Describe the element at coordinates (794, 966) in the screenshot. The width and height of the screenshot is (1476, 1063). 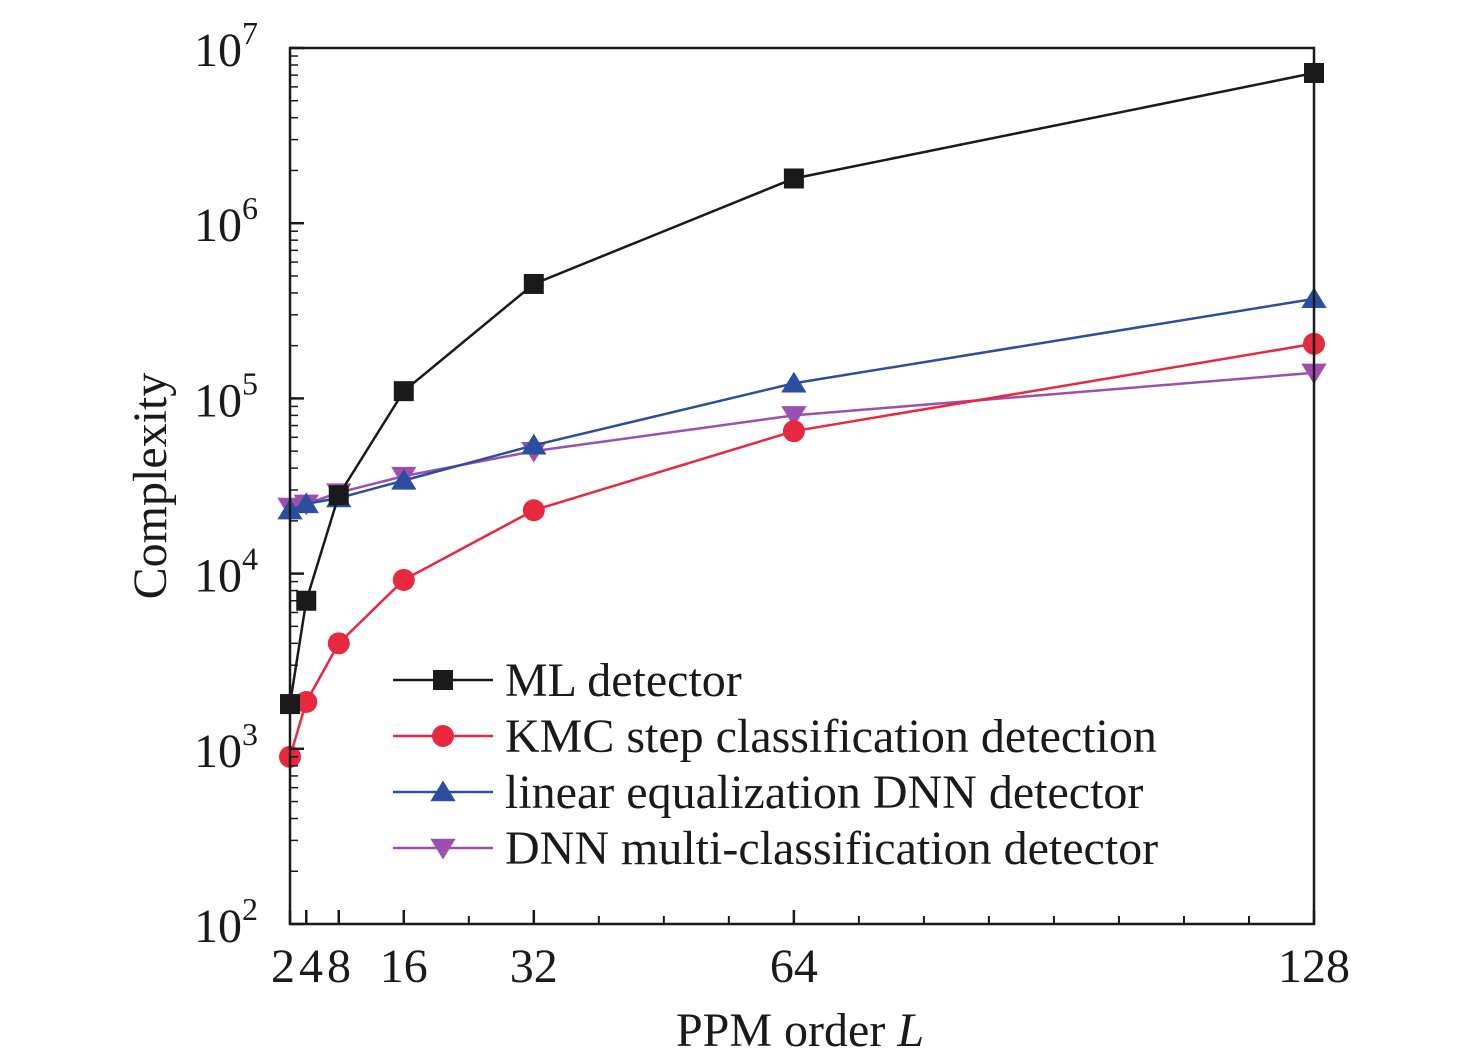
I see `x-tick-label: 64` at that location.